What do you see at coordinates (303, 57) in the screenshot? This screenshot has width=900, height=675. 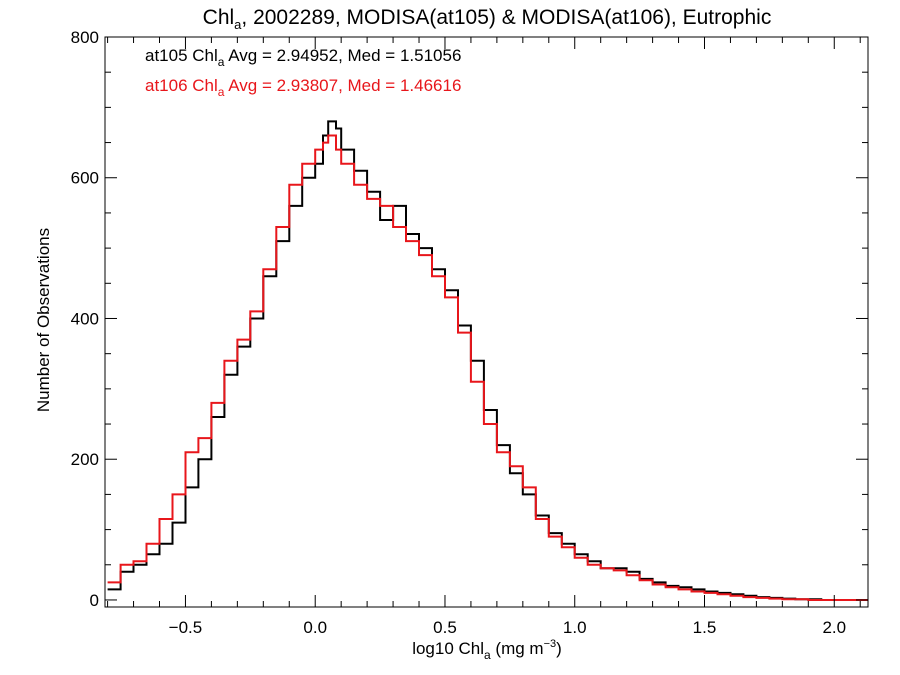 I see `legend-at105: at105 Chla Avg = 2.94952, Med = 1.51056` at bounding box center [303, 57].